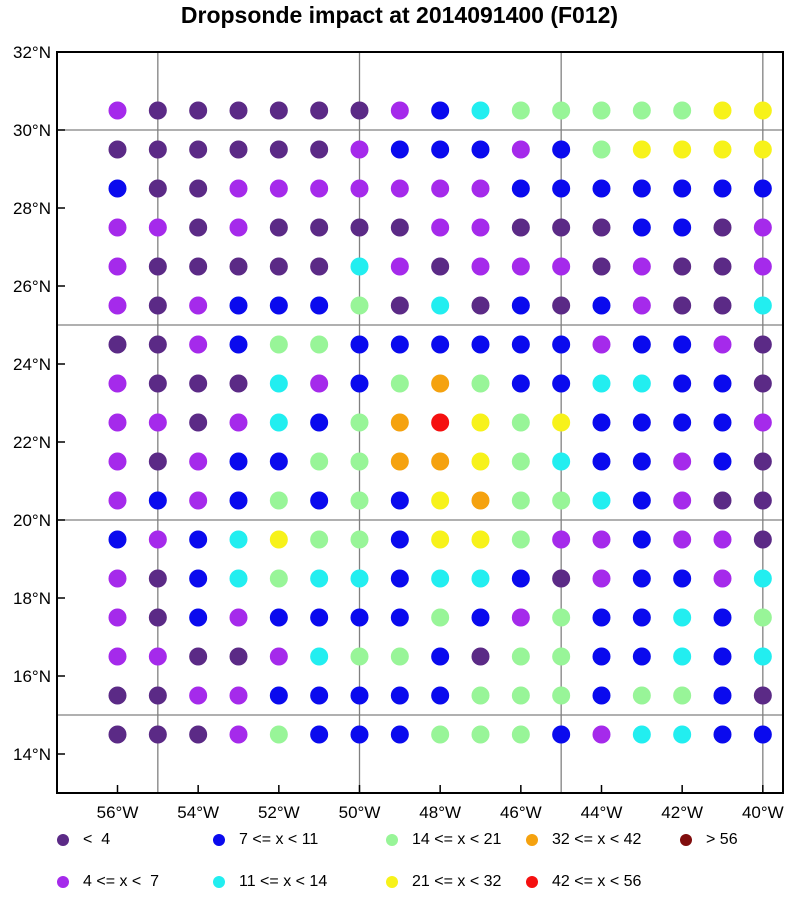 The height and width of the screenshot is (900, 799). Describe the element at coordinates (32, 442) in the screenshot. I see `y-tick-label: 22°N` at that location.